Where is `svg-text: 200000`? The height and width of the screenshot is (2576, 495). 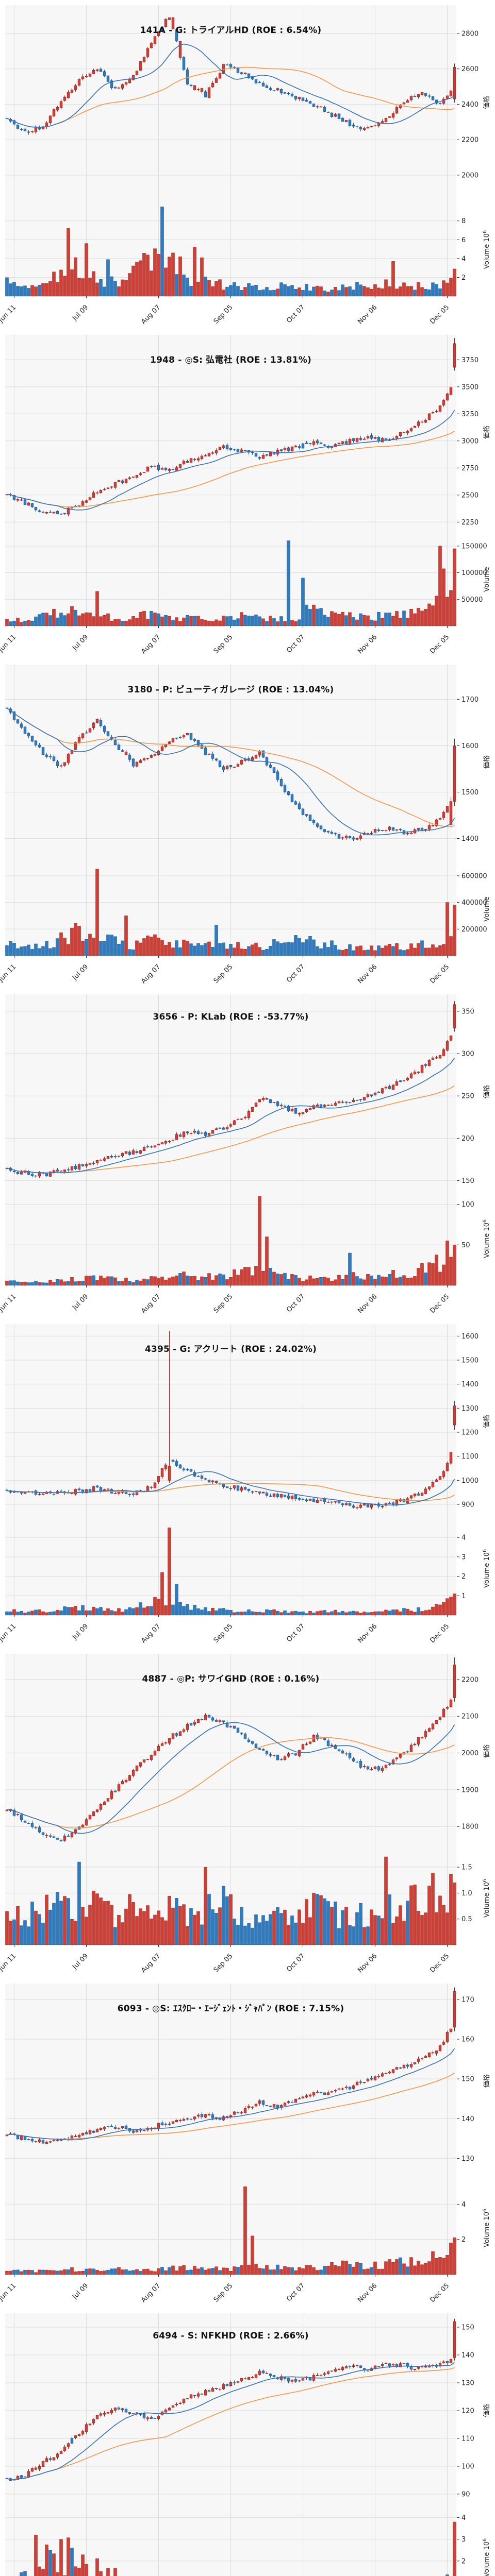 svg-text: 200000 is located at coordinates (474, 930).